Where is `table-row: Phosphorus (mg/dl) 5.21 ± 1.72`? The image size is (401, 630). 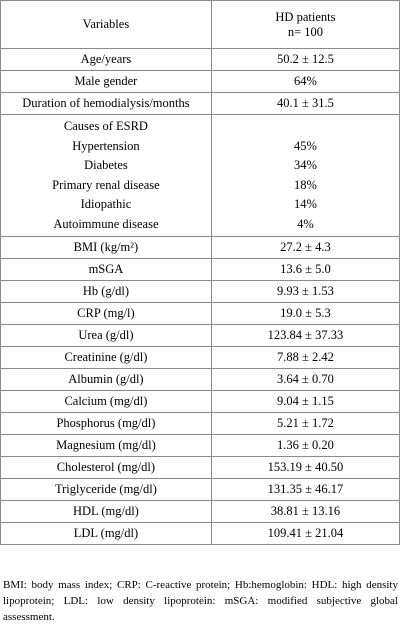
table-row: Phosphorus (mg/dl) 5.21 ± 1.72 is located at coordinates (200, 423).